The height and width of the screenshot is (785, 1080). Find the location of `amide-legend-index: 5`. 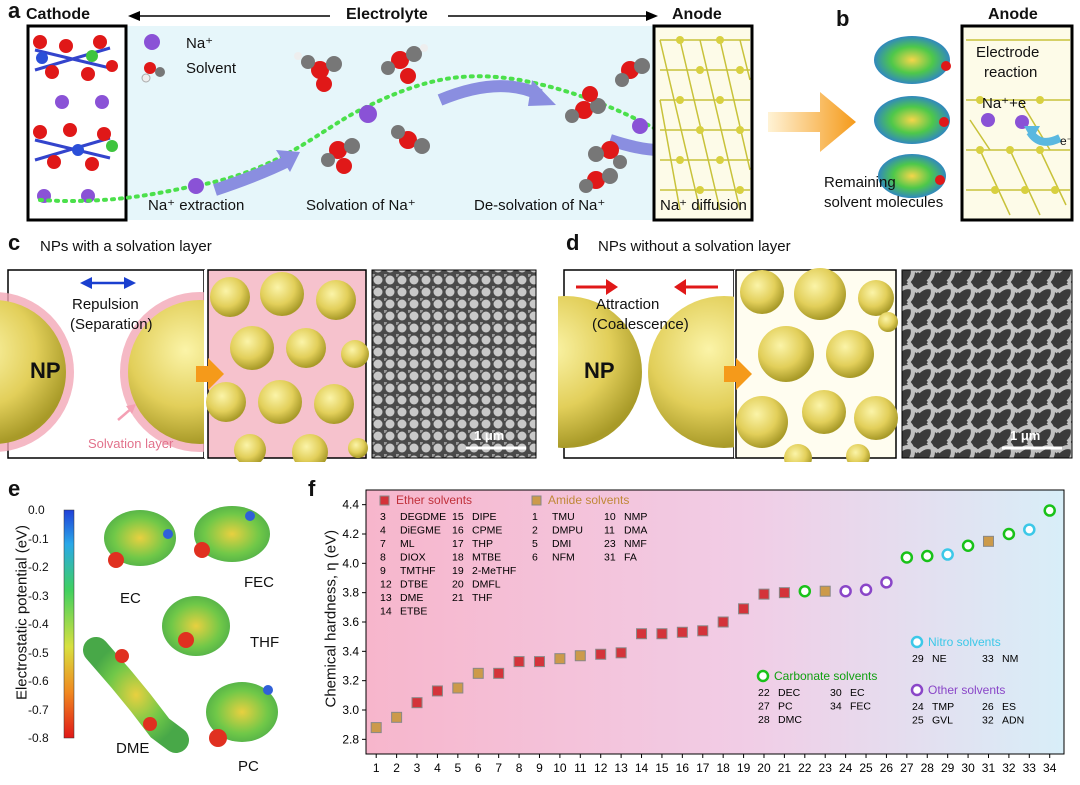

amide-legend-index: 5 is located at coordinates (535, 544).